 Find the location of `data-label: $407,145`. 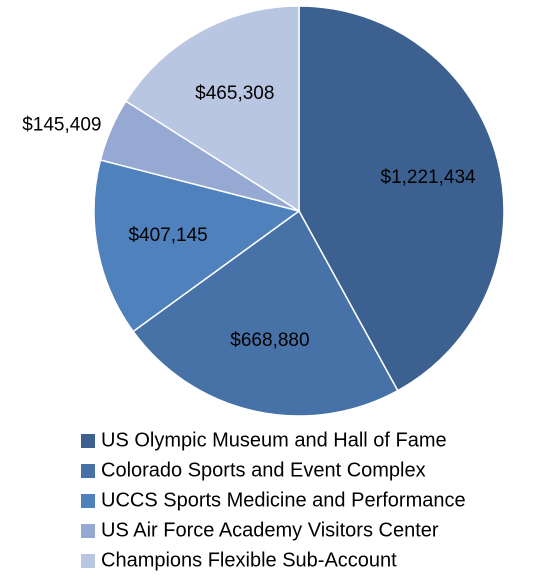

data-label: $407,145 is located at coordinates (167, 235).